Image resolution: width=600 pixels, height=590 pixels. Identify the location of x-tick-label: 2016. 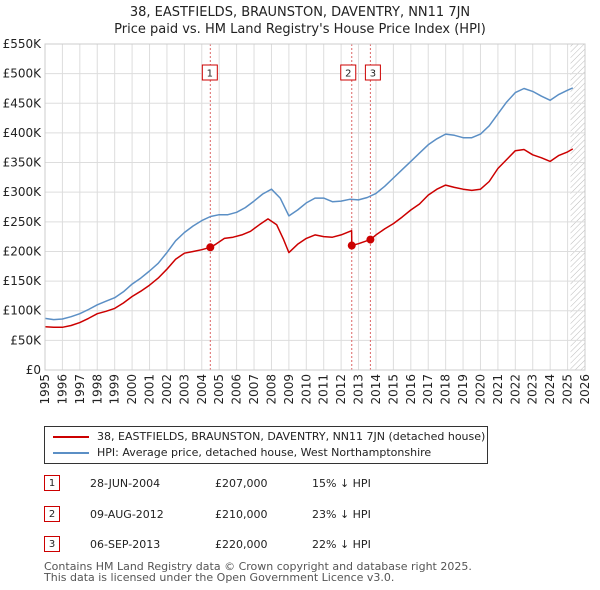
(411, 389).